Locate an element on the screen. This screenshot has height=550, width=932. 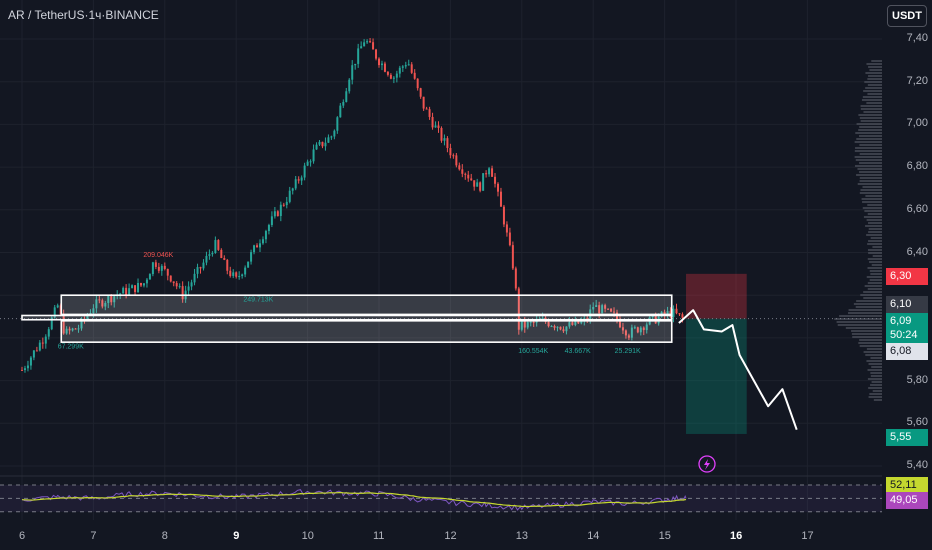
lightning-icon is located at coordinates (707, 464).